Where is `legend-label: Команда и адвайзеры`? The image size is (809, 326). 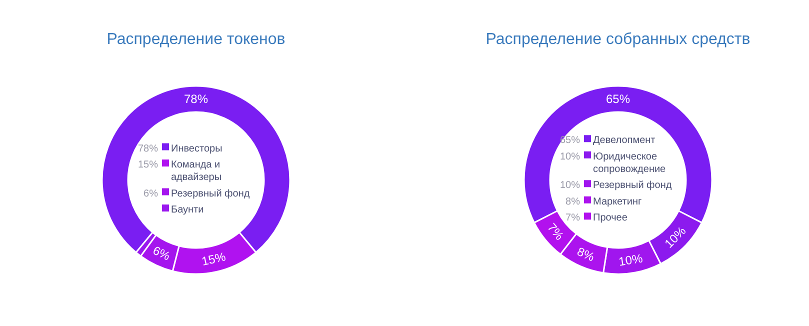
legend-label: Команда и адвайзеры is located at coordinates (196, 171).